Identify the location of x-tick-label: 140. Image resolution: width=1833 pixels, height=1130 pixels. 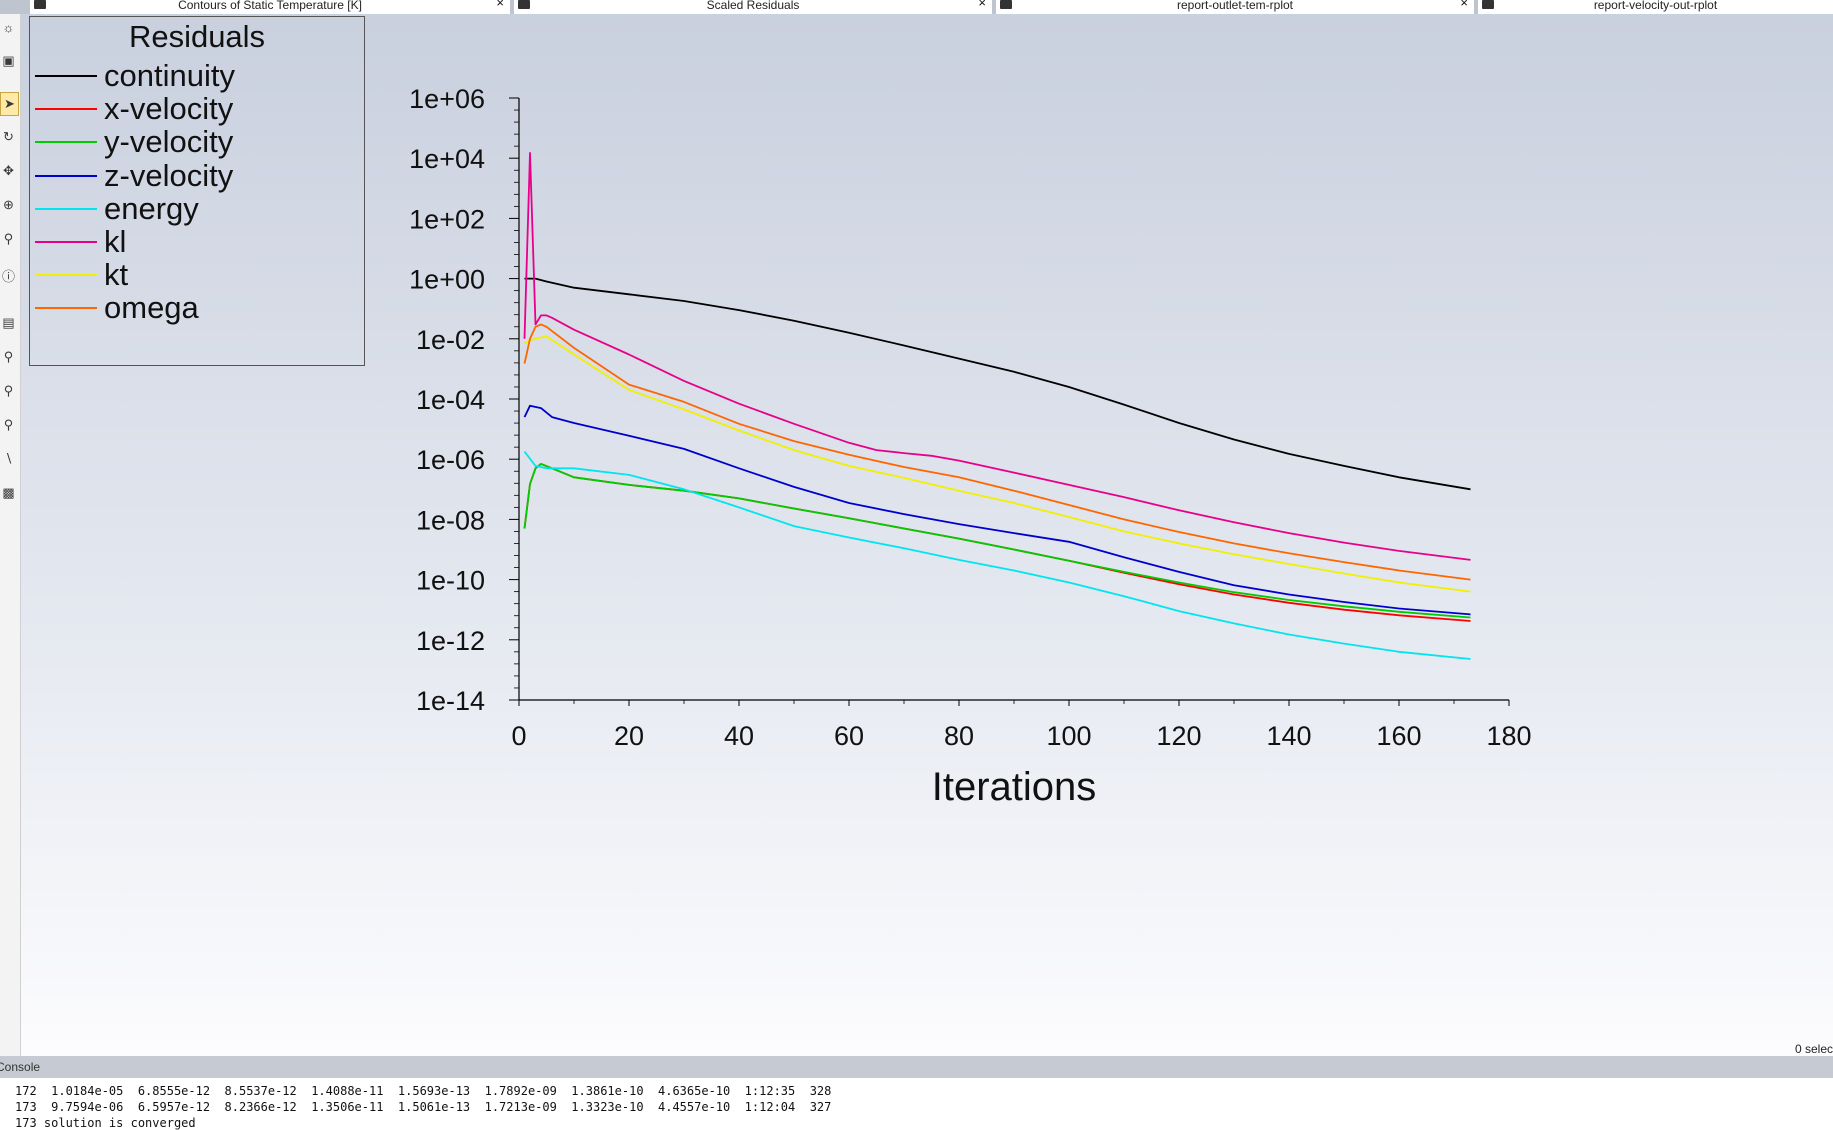
(1288, 736).